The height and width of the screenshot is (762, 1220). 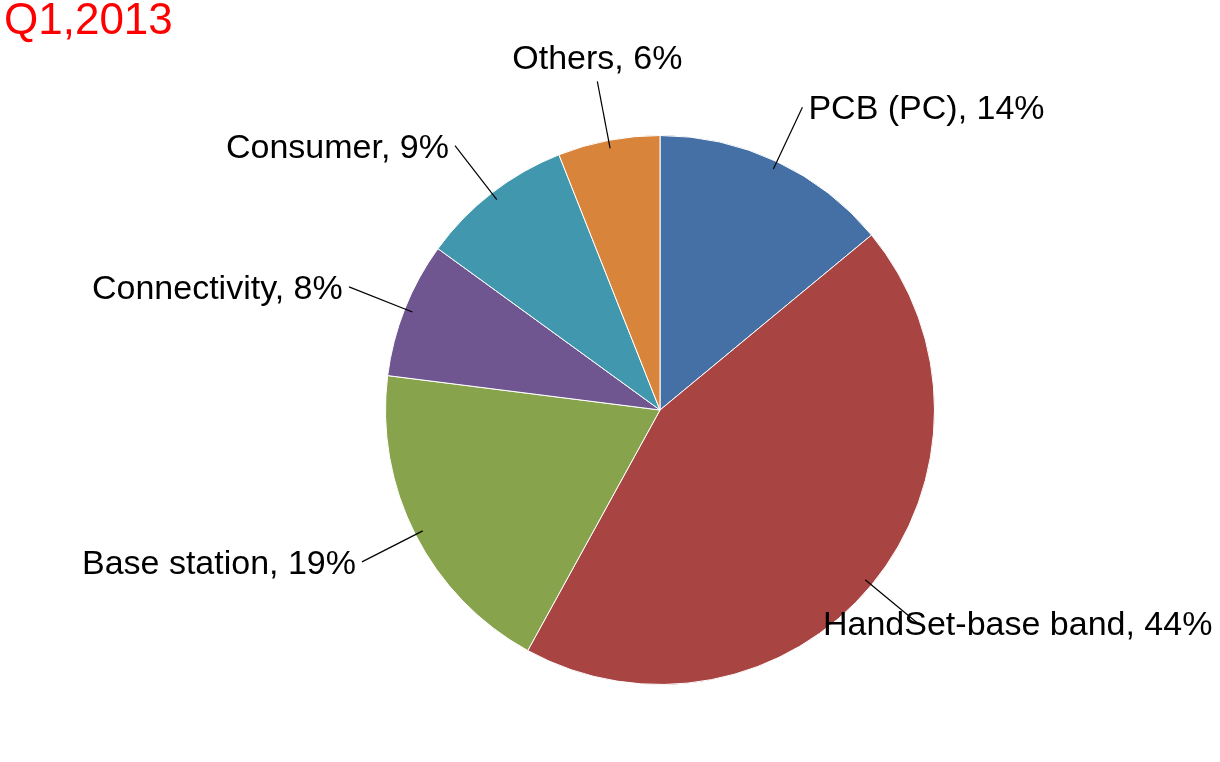 What do you see at coordinates (1018, 624) in the screenshot?
I see `slice-label: HandSet-base band, 44%` at bounding box center [1018, 624].